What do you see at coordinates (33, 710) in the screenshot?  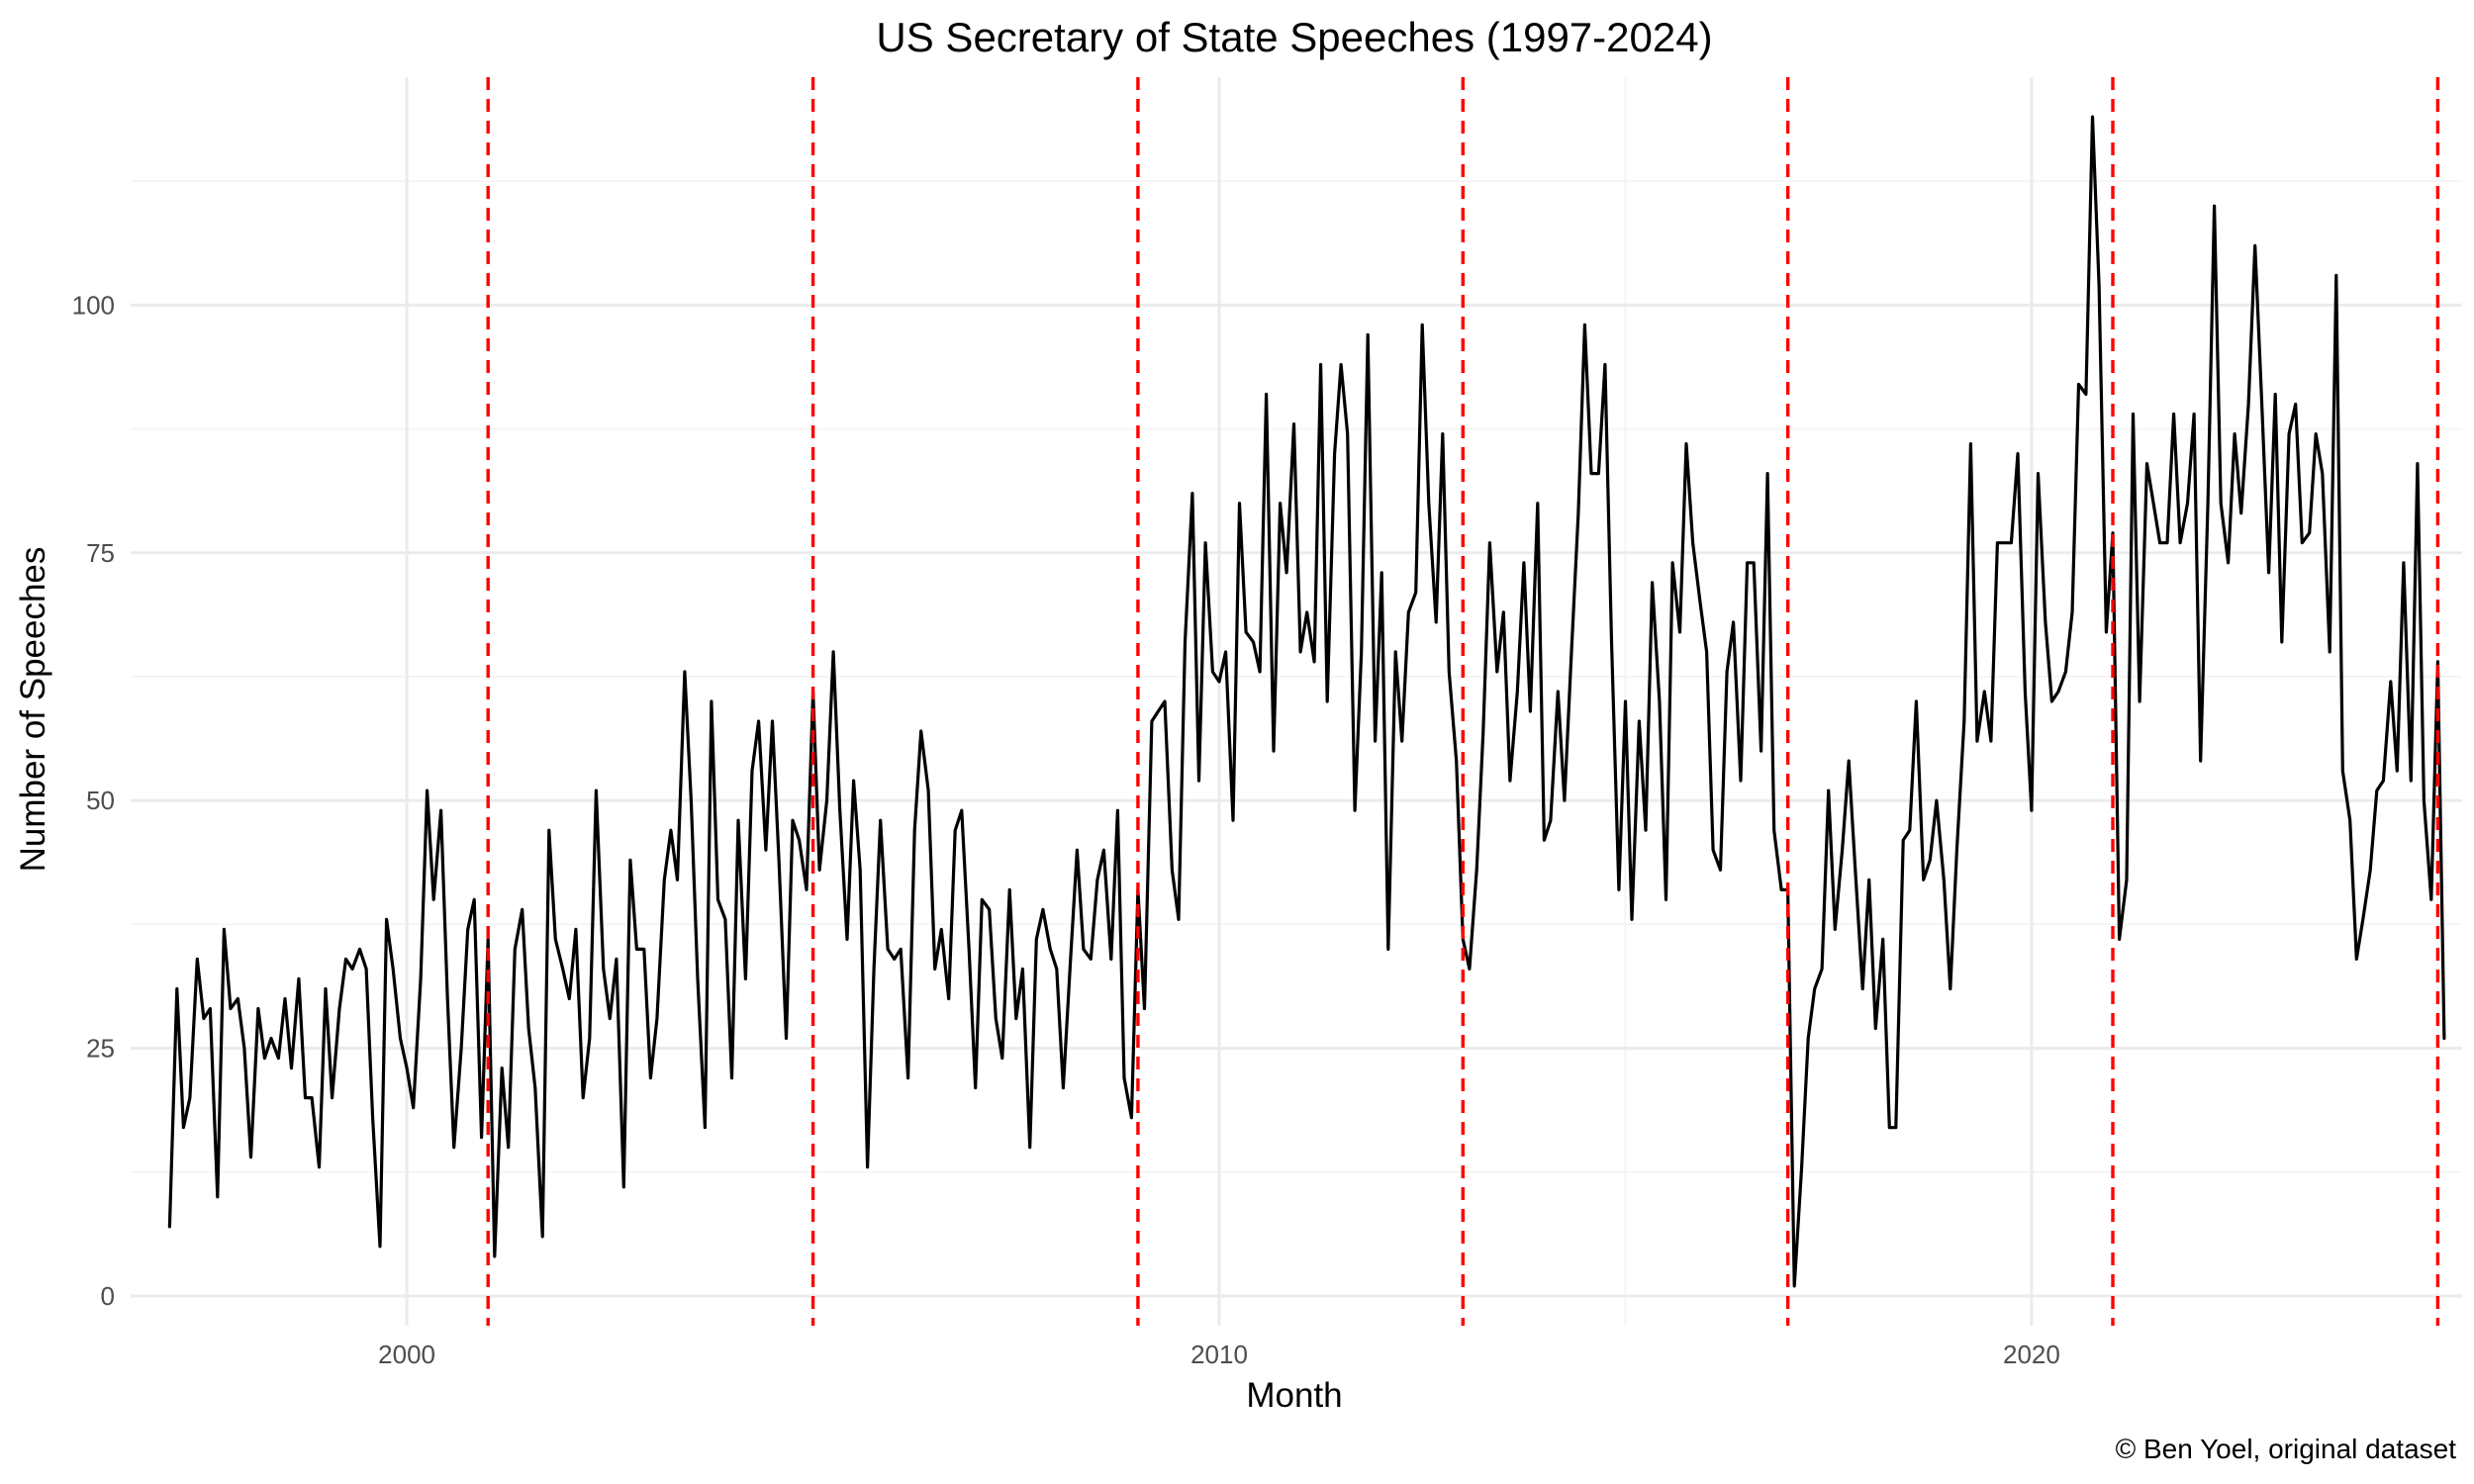 I see `y-axis-title: Number of Speeches` at bounding box center [33, 710].